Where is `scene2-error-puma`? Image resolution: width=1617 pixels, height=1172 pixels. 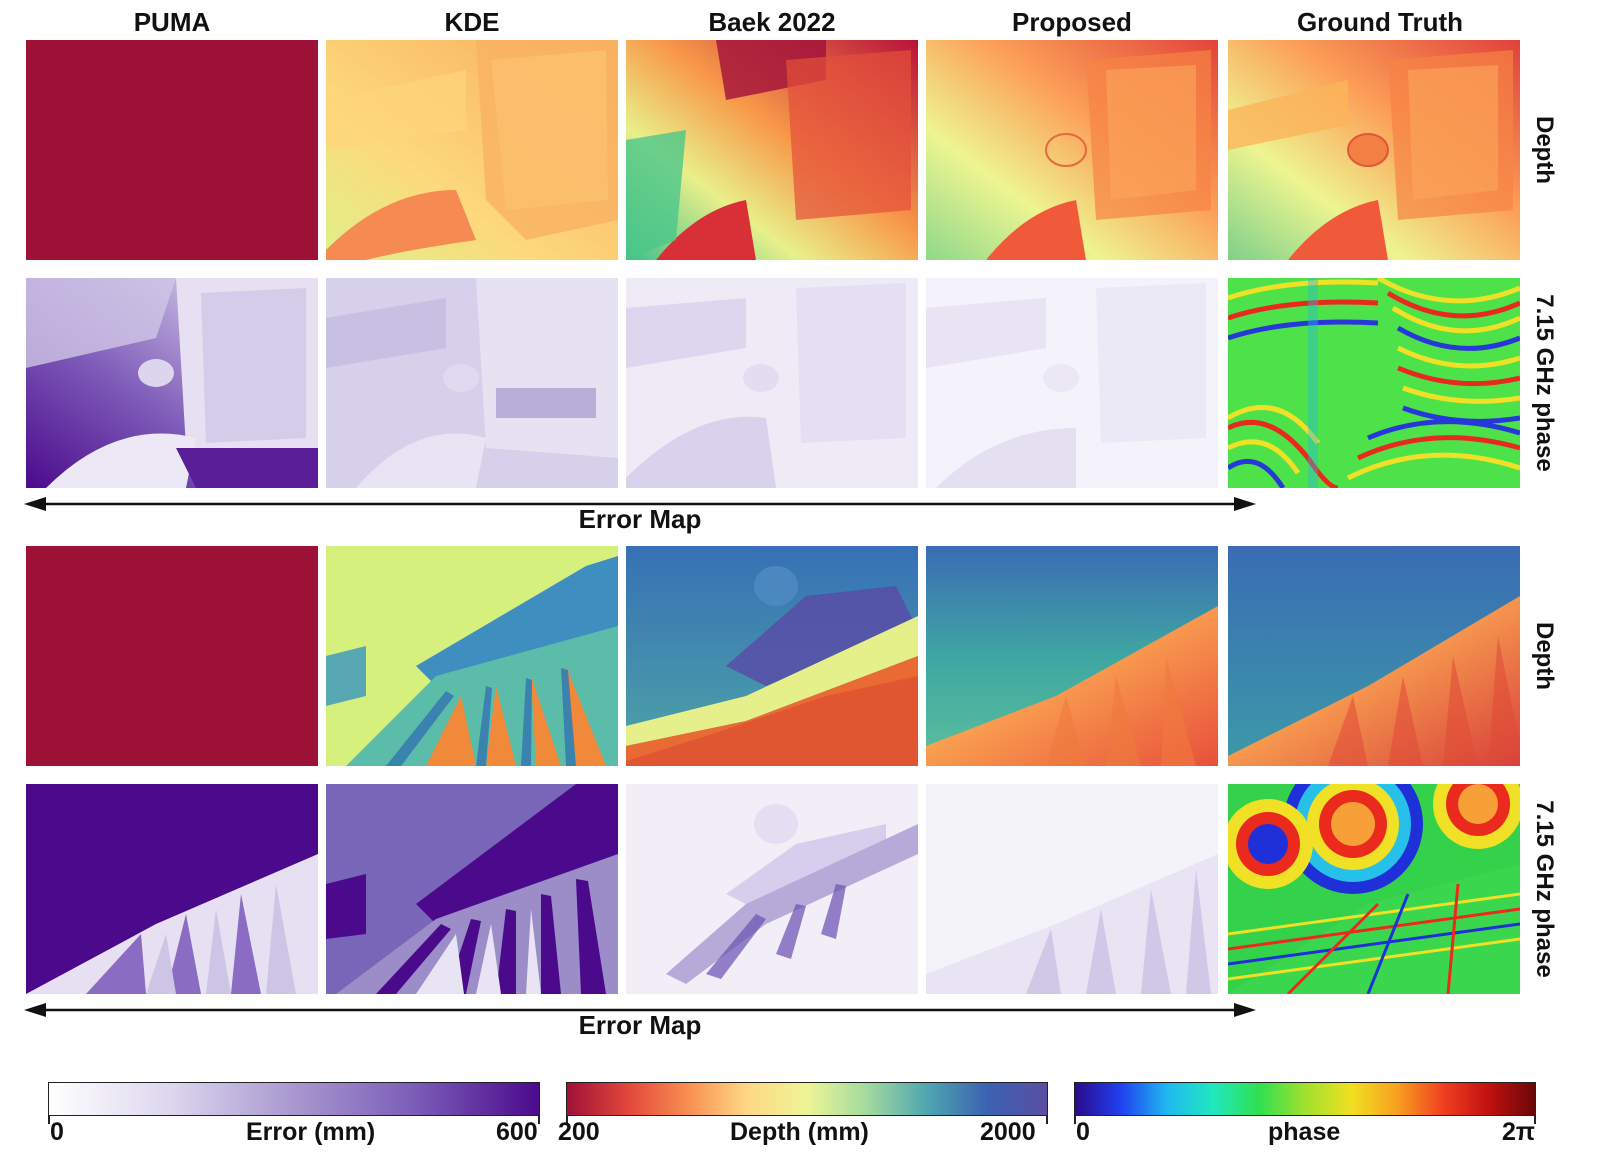 scene2-error-puma is located at coordinates (172, 889).